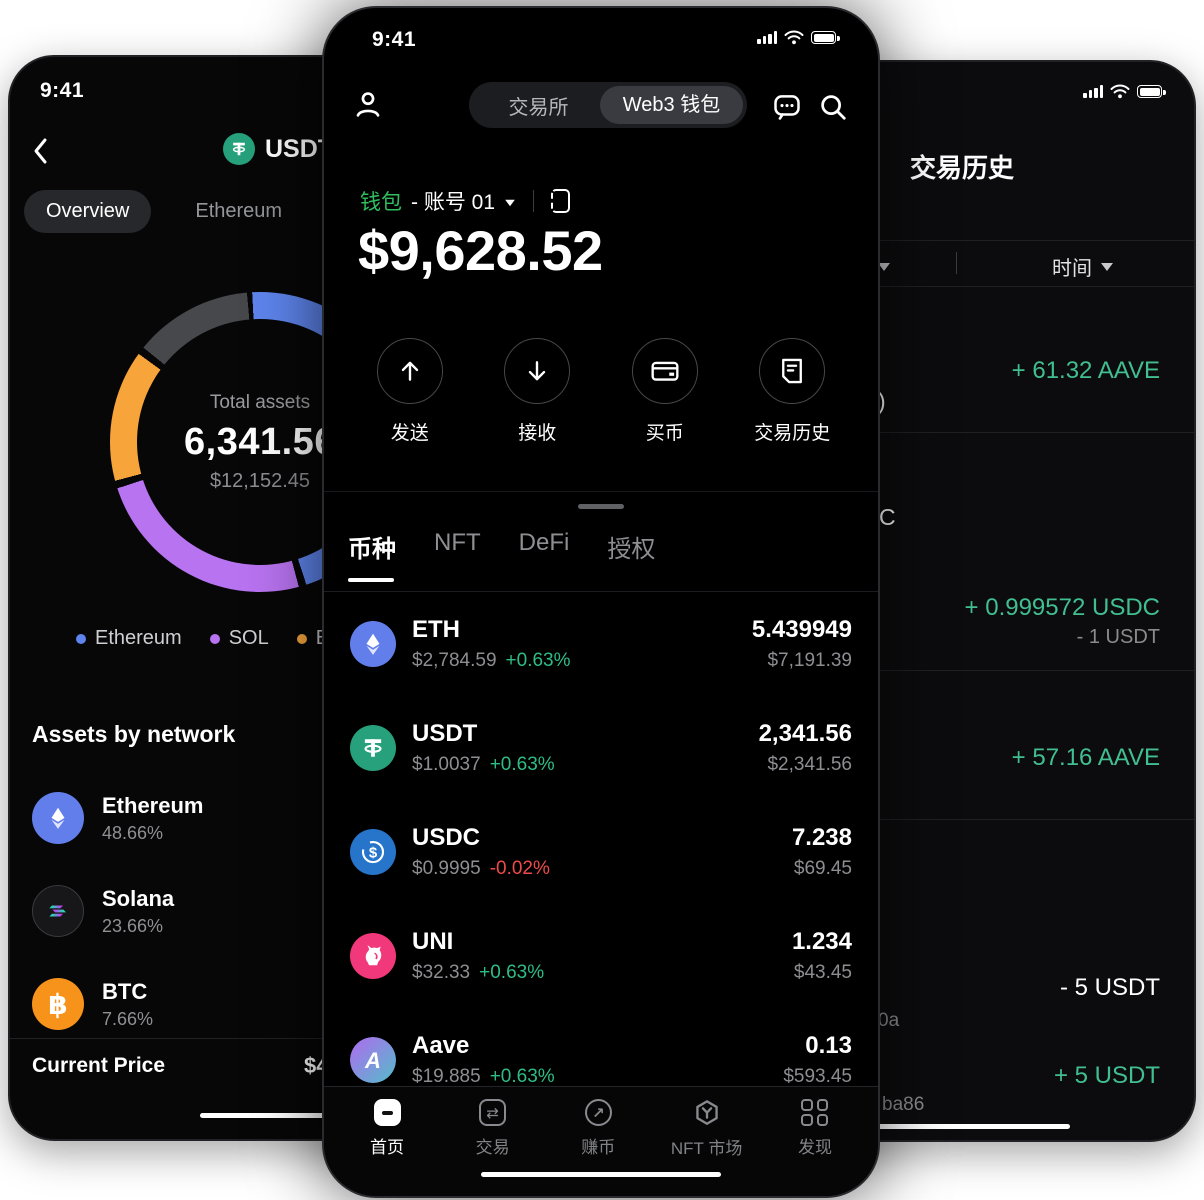 This screenshot has width=1204, height=1200. Describe the element at coordinates (537, 391) in the screenshot. I see `receive-button: 接收` at that location.